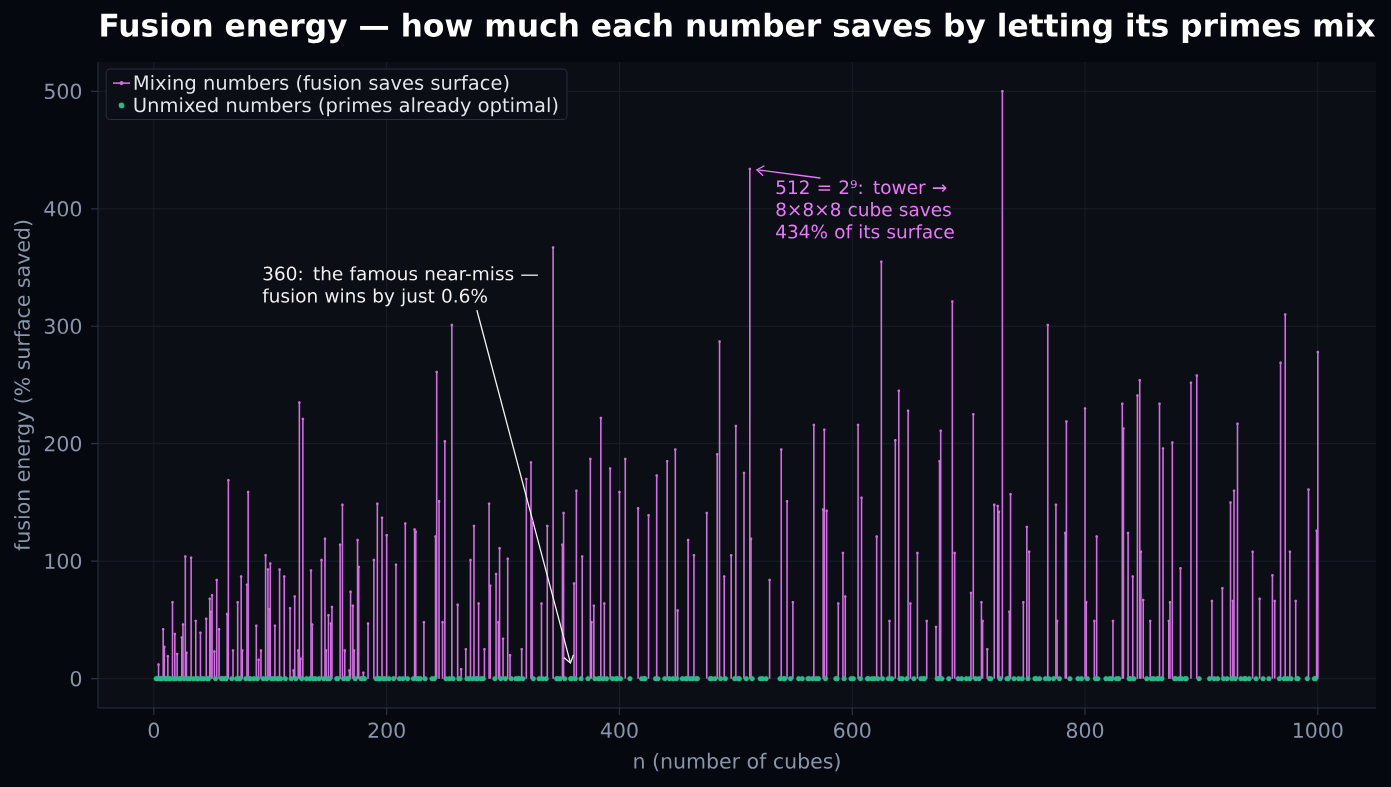 Image resolution: width=1391 pixels, height=787 pixels. I want to click on legend-label: Mixing numbers (fusion saves surface), so click(321, 84).